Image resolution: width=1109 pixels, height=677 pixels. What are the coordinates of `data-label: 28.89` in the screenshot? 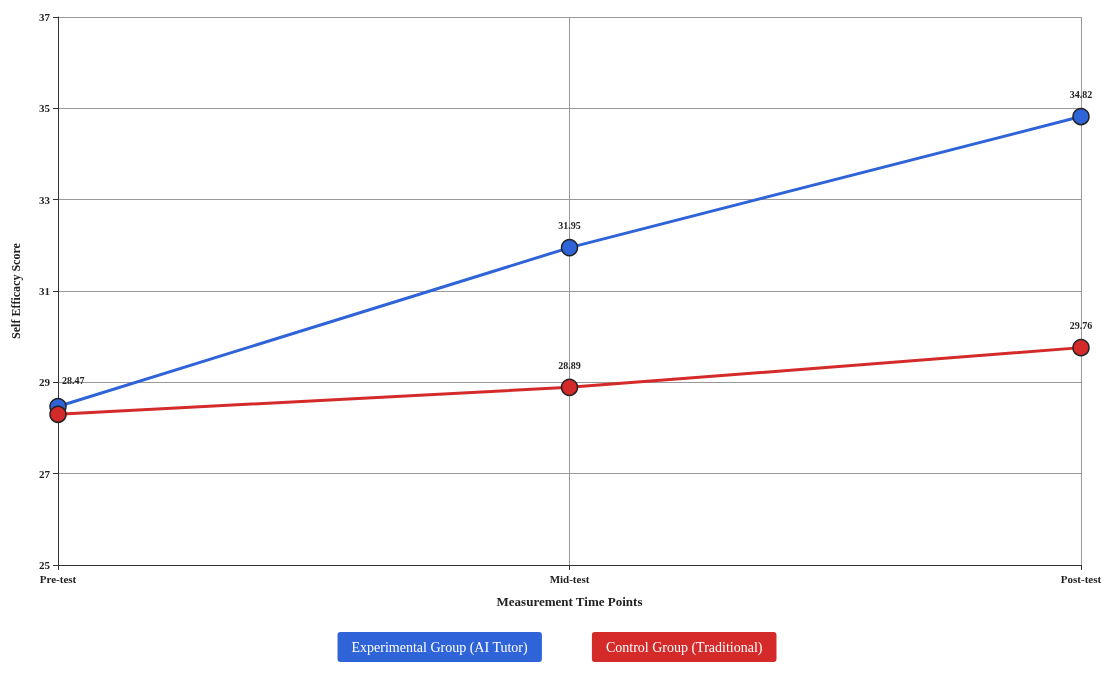 It's located at (569, 366).